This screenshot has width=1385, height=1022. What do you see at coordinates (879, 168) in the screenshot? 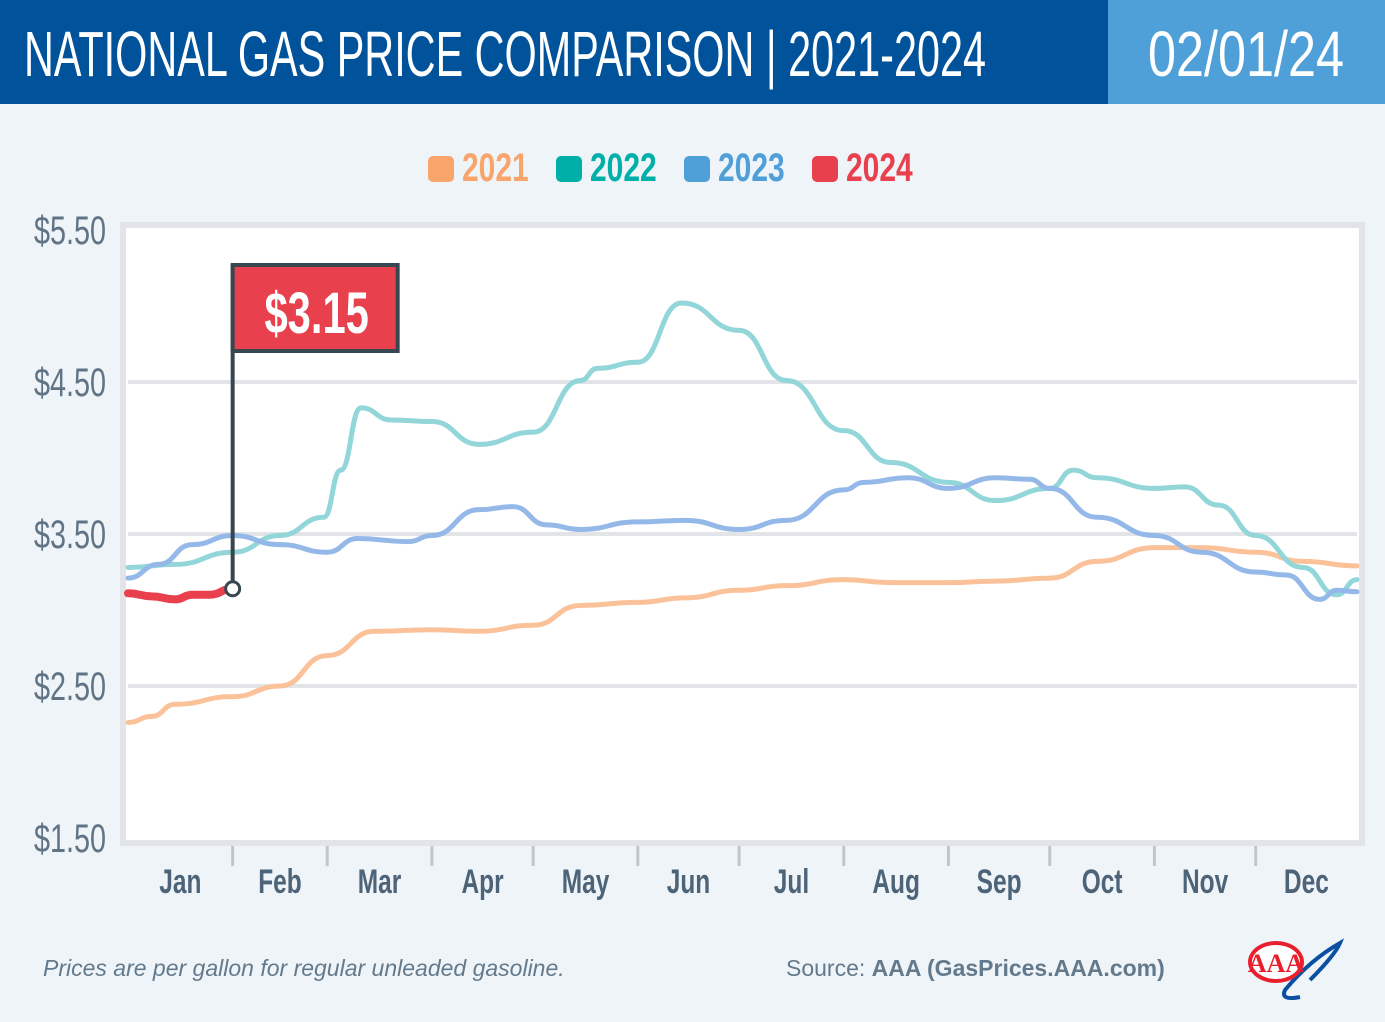
I see `legend-label: 2024` at bounding box center [879, 168].